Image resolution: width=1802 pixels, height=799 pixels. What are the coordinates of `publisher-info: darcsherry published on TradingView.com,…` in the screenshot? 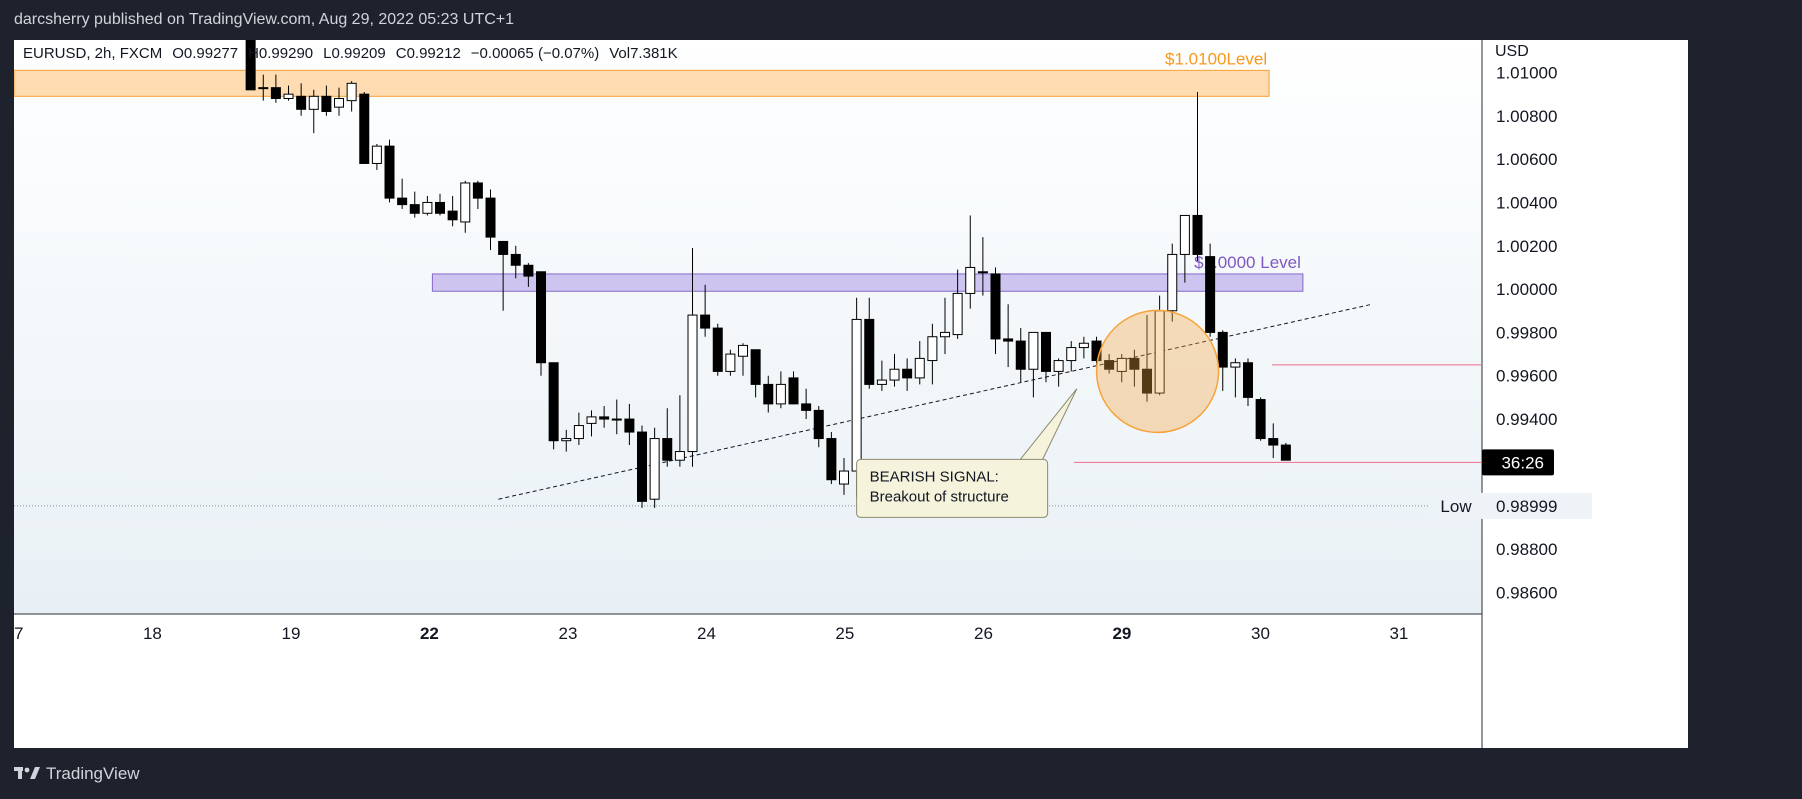 It's located at (264, 19).